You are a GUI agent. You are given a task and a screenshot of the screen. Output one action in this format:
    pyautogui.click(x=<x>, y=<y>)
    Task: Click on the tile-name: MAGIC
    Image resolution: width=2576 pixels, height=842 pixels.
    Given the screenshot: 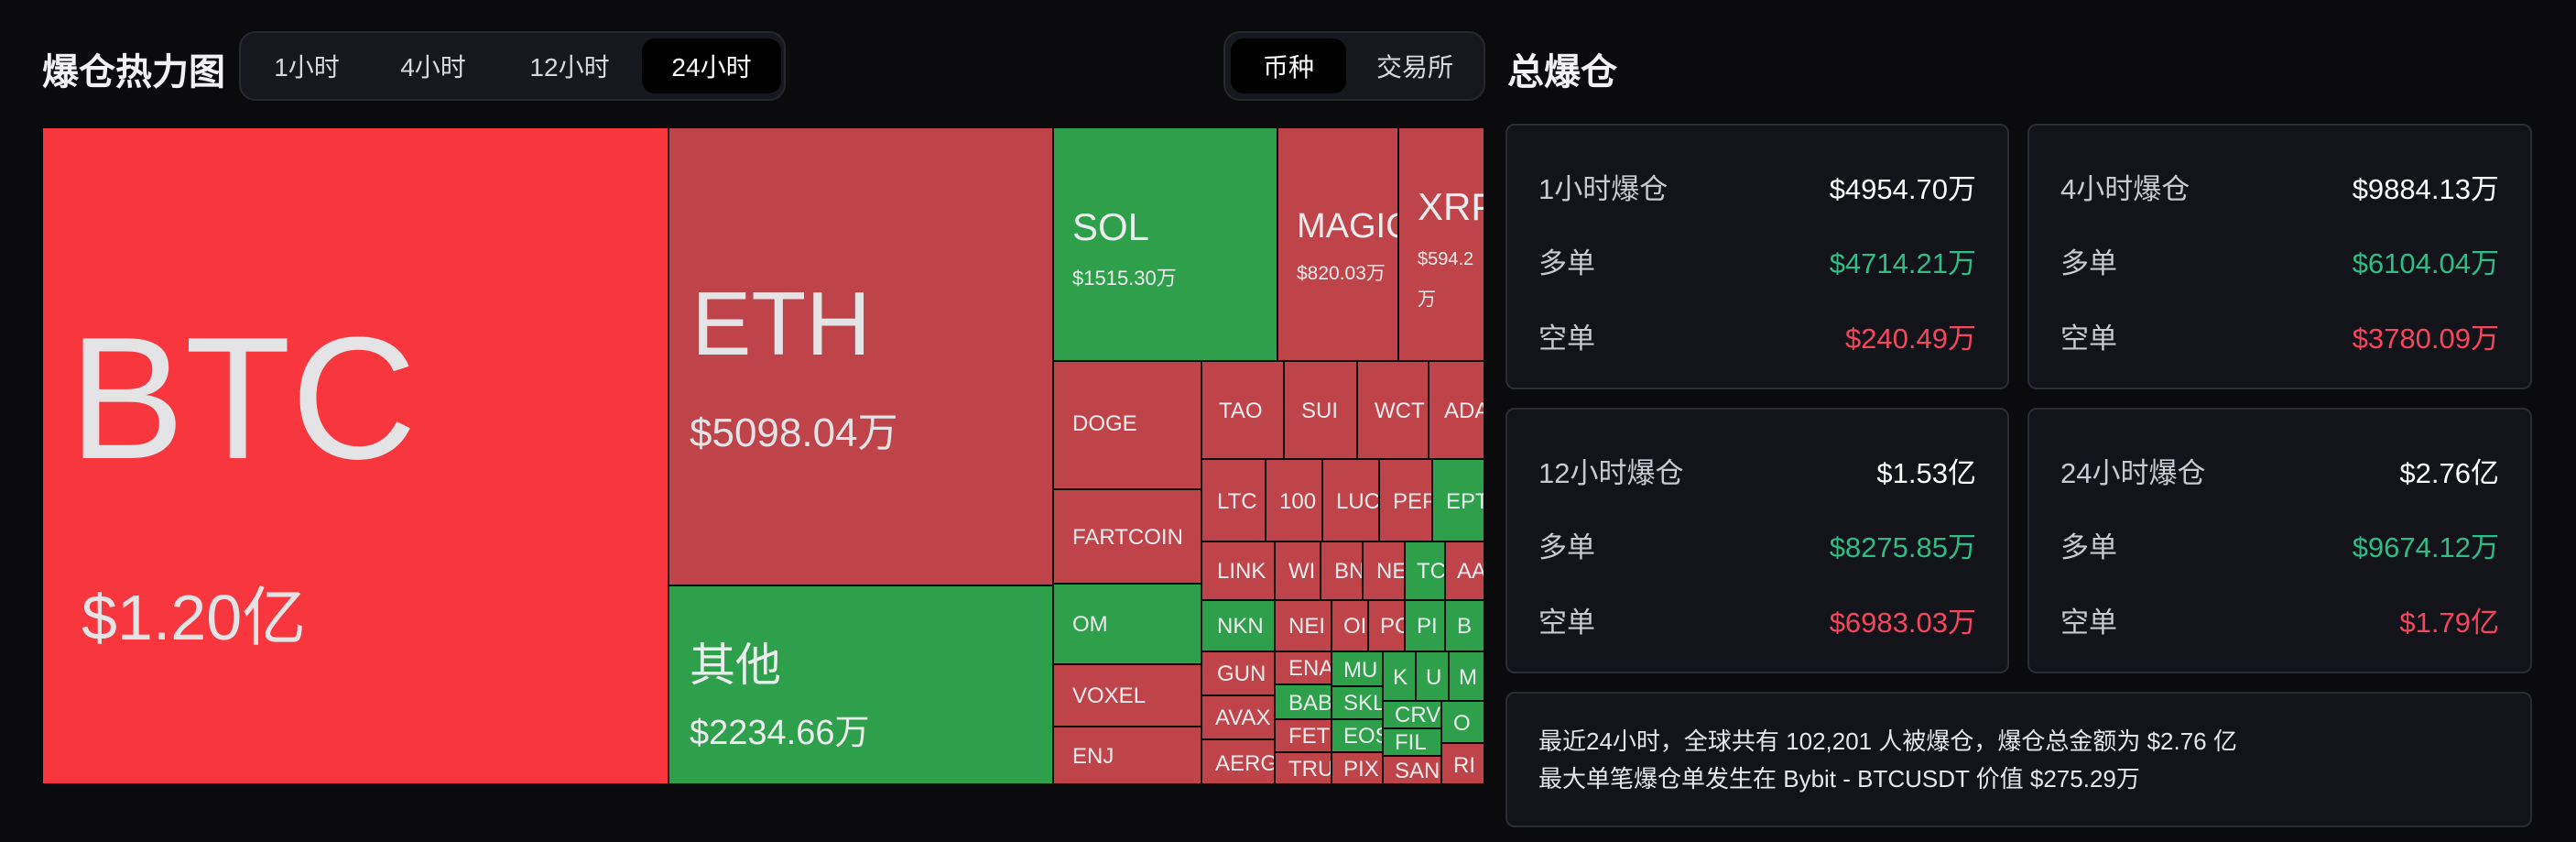 What is the action you would take?
    pyautogui.click(x=1347, y=226)
    